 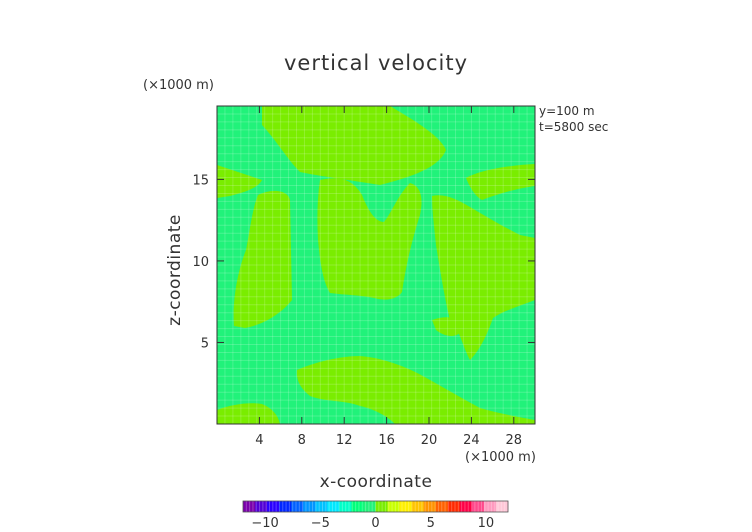 I want to click on x-unit-label: (×1000 m), so click(x=500, y=457).